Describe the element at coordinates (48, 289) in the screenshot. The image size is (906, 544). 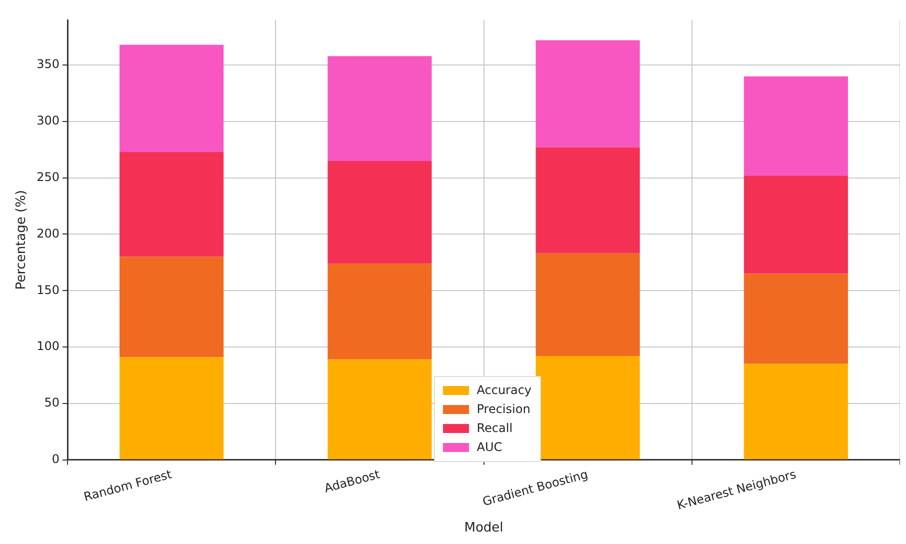
I see `y-tick-label: 150` at that location.